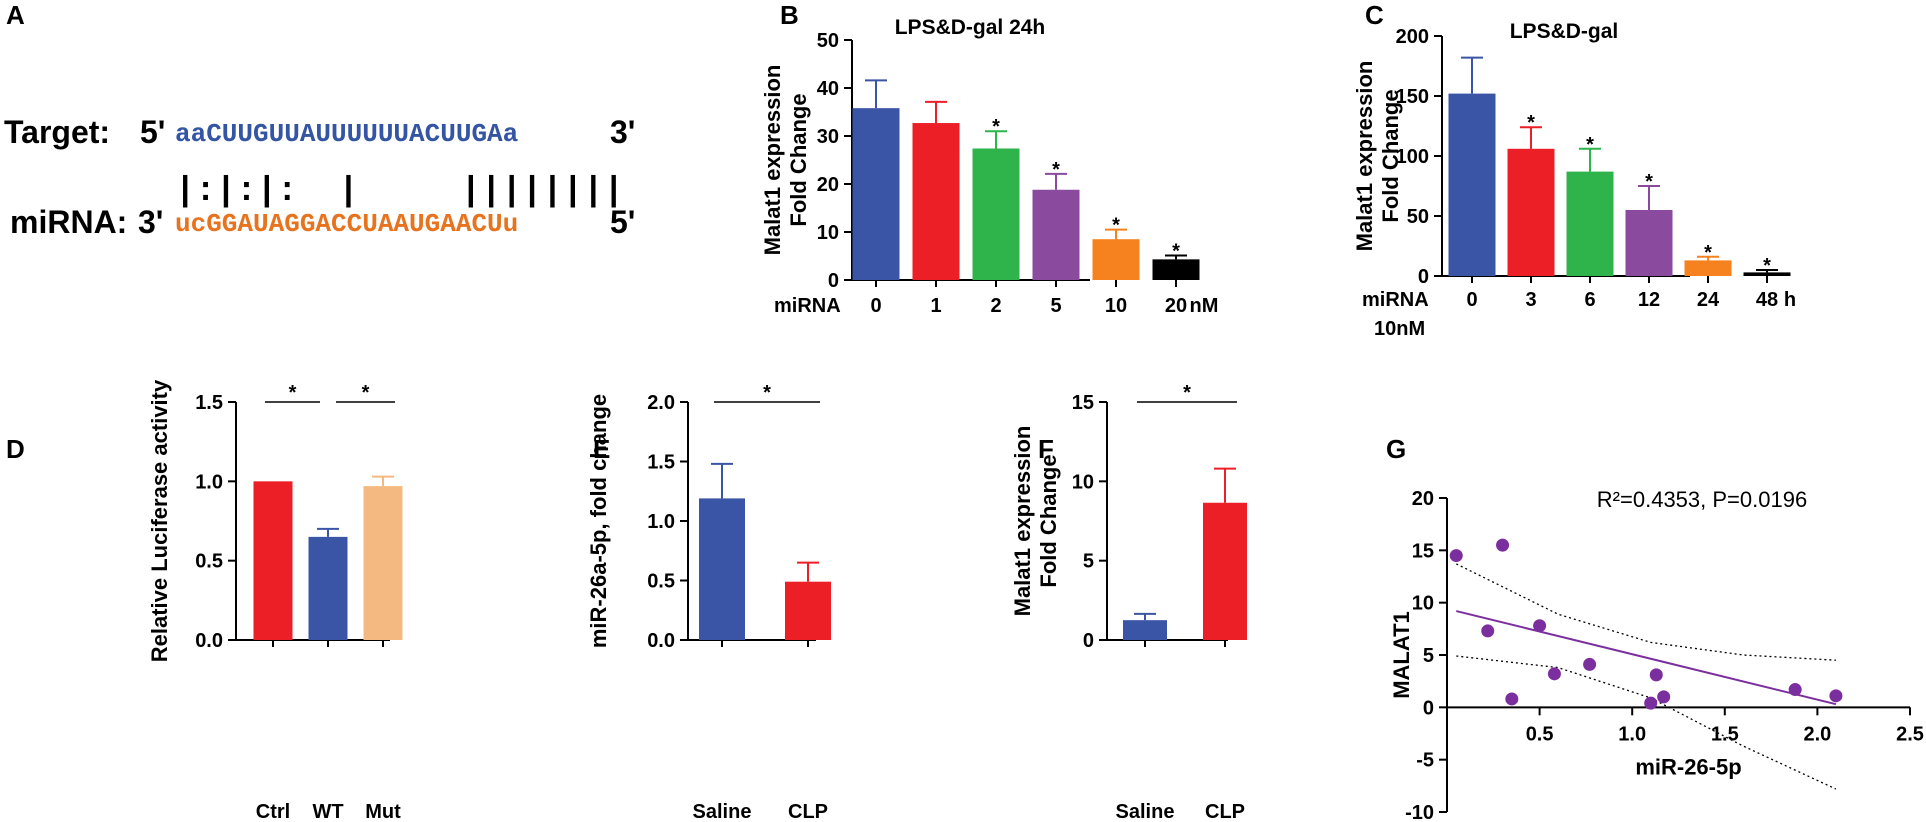 The image size is (1926, 822). I want to click on target-3prime-label: 3', so click(622, 132).